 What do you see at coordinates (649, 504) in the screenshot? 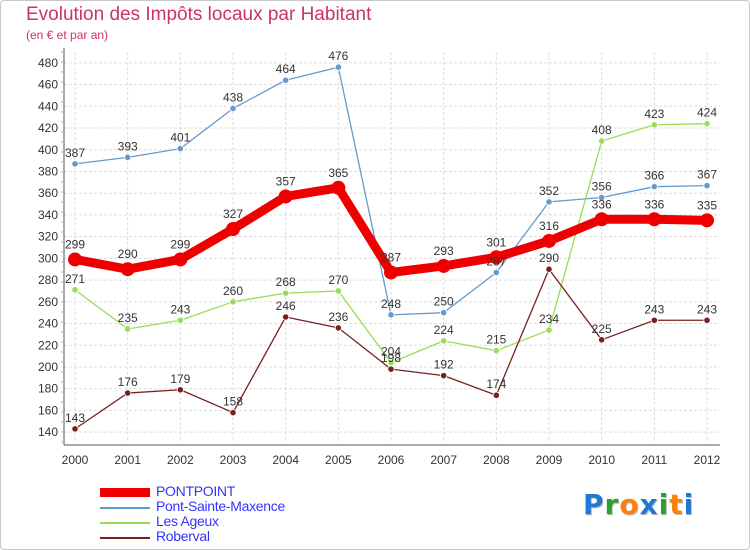
I see `logo-letter: x` at bounding box center [649, 504].